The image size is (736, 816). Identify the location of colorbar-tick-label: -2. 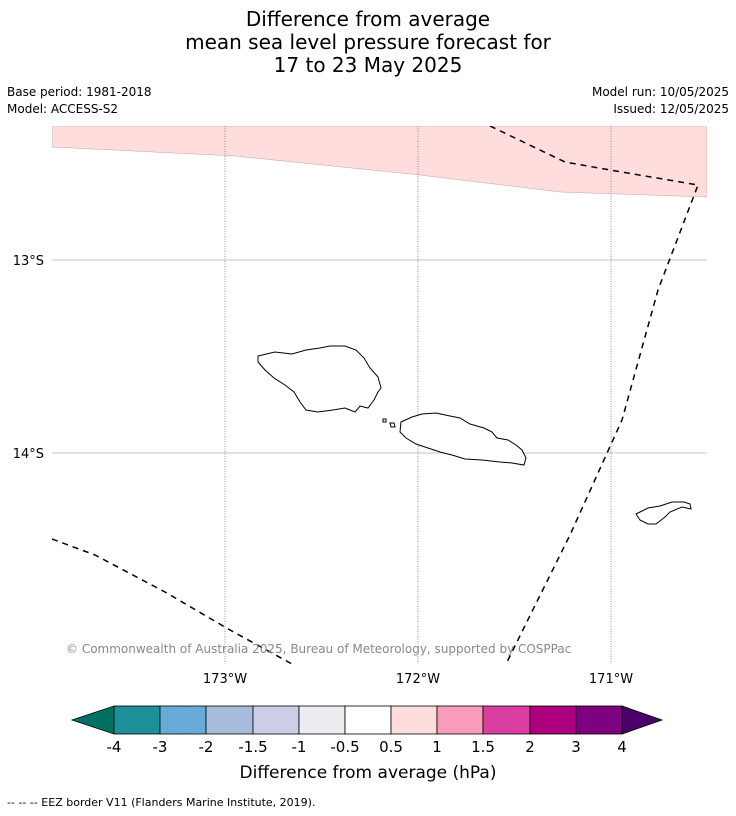
(206, 747).